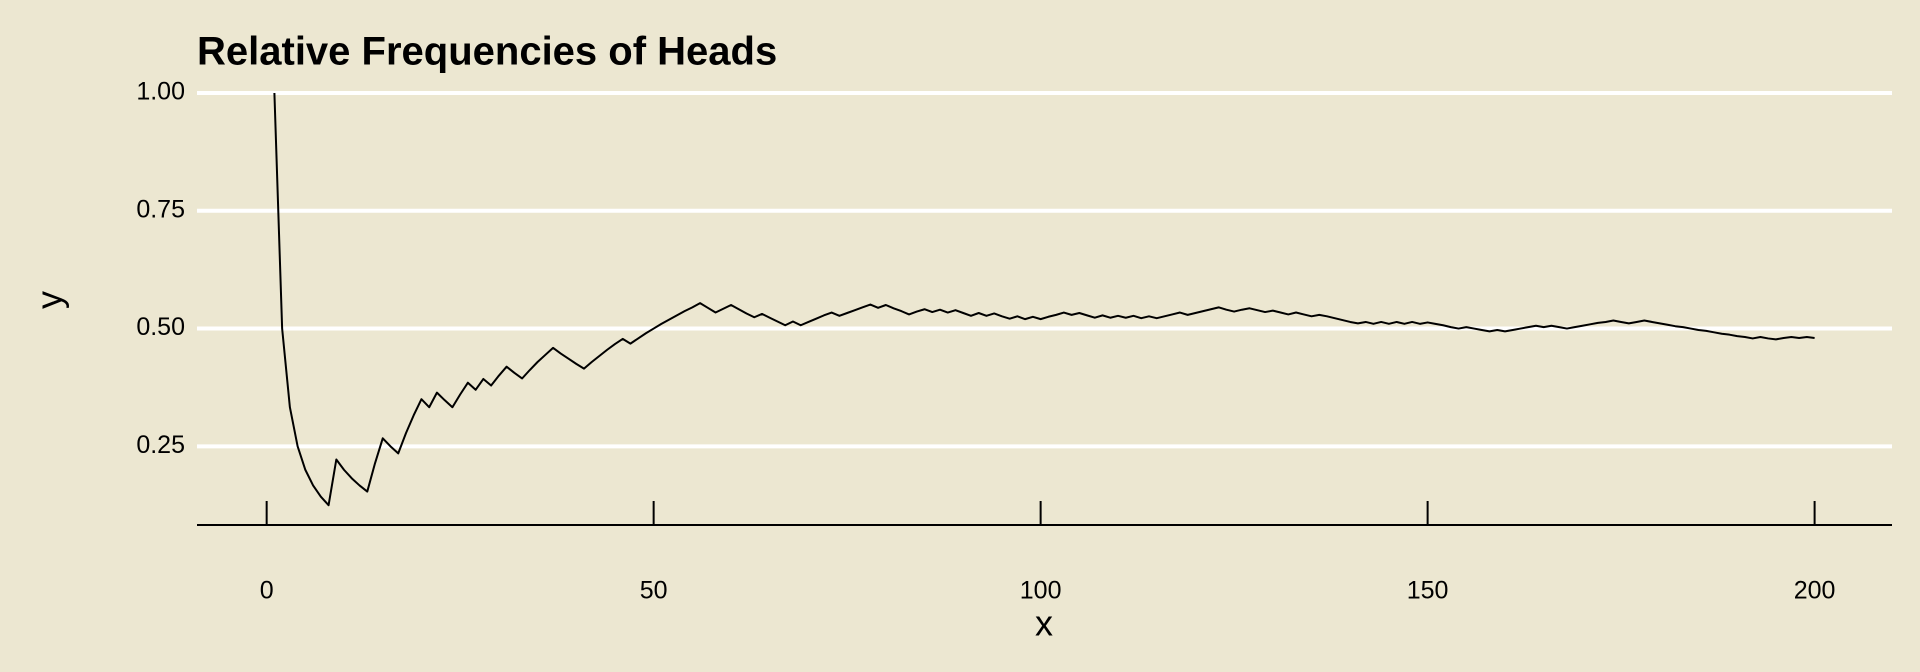 This screenshot has width=1920, height=672. I want to click on y-tick-label: 0.25, so click(160, 445).